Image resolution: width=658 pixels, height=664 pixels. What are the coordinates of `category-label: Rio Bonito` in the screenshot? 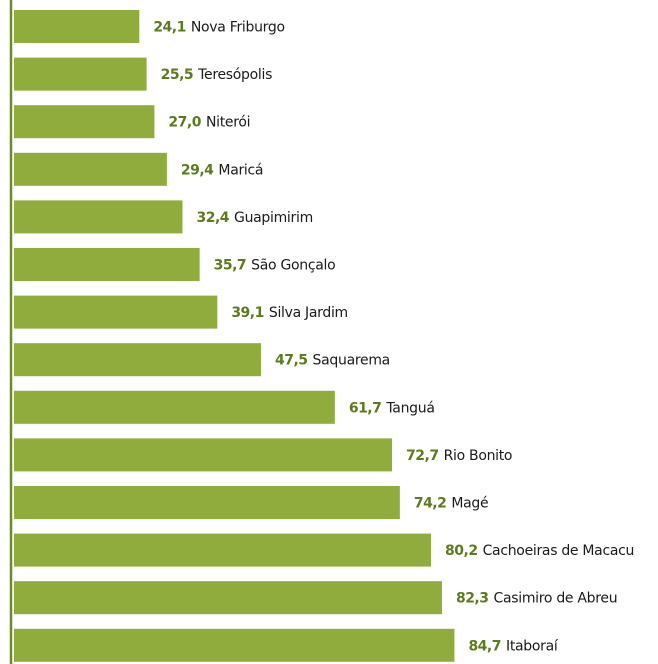 It's located at (478, 456).